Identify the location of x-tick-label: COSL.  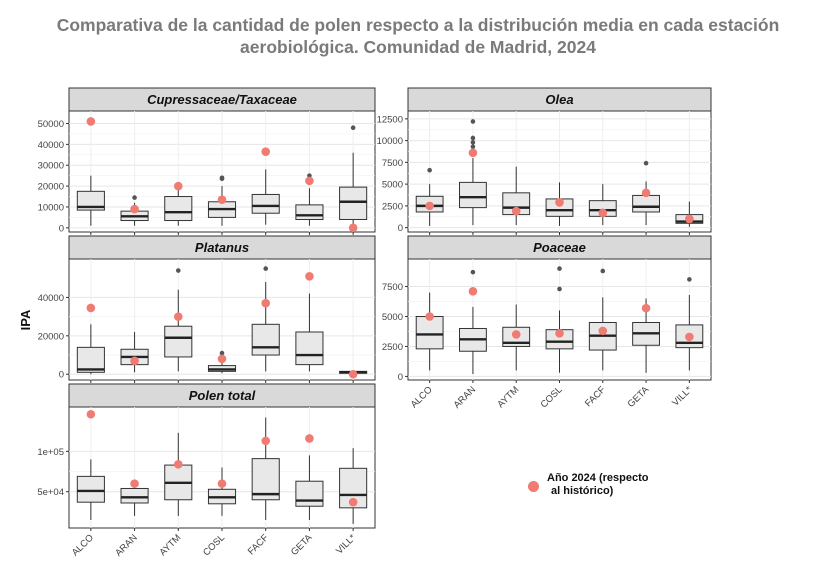
(552, 397).